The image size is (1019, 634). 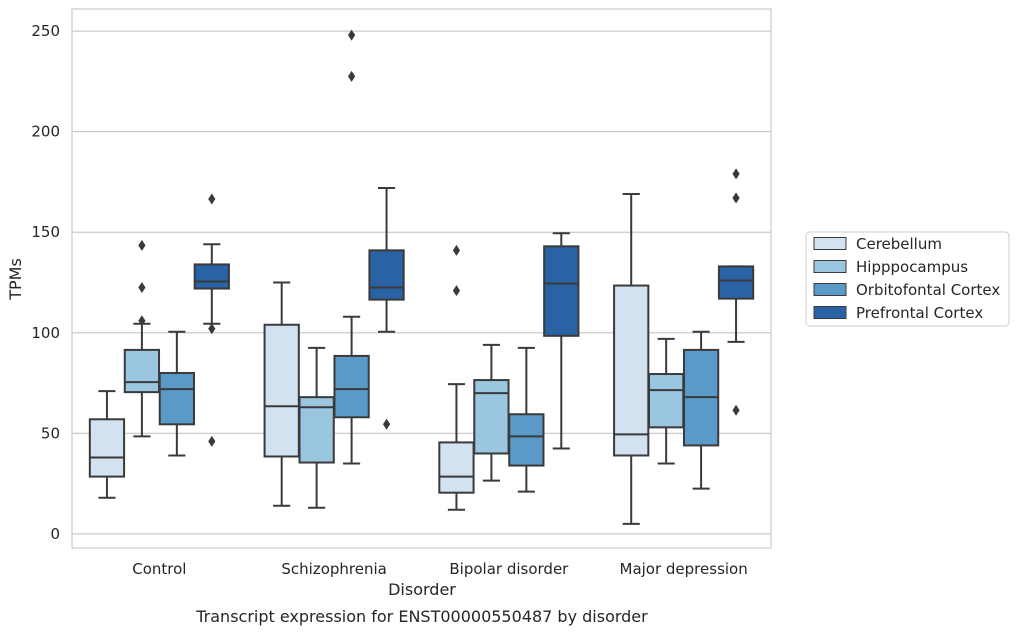 I want to click on x-axis-label: Disorder, so click(x=422, y=589).